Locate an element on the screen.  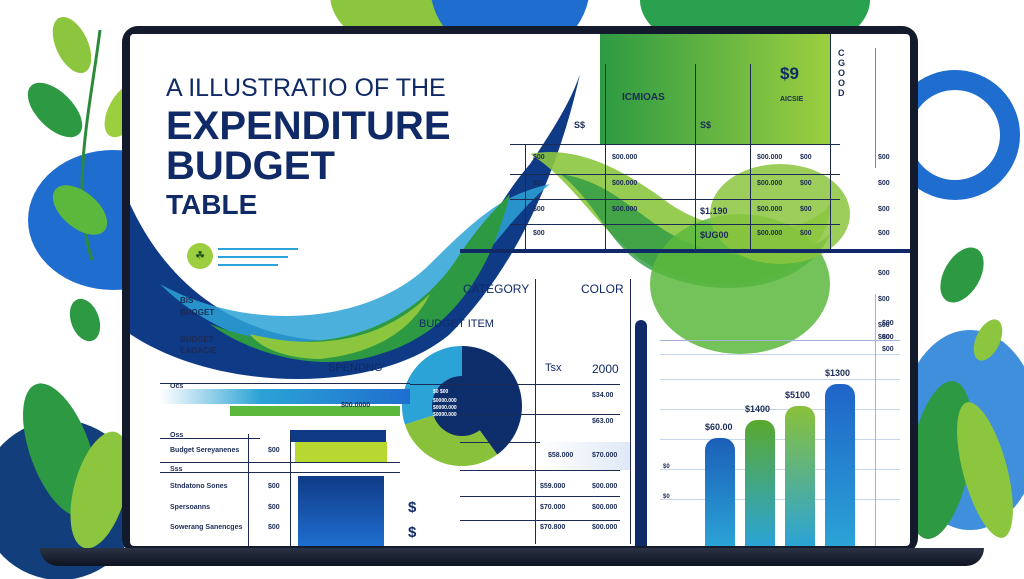
year-label: 2000 is located at coordinates (605, 369).